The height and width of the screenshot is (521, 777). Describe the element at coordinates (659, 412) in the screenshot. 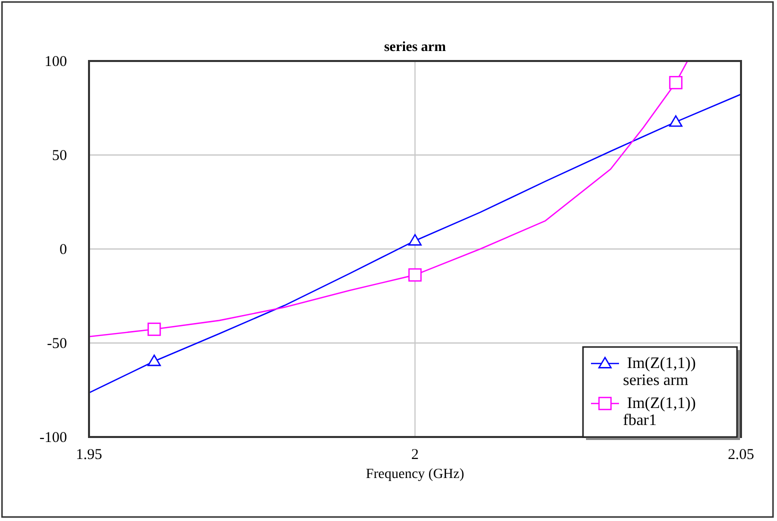

I see `legend-label: Im(Z(1,1)) fbar1` at that location.